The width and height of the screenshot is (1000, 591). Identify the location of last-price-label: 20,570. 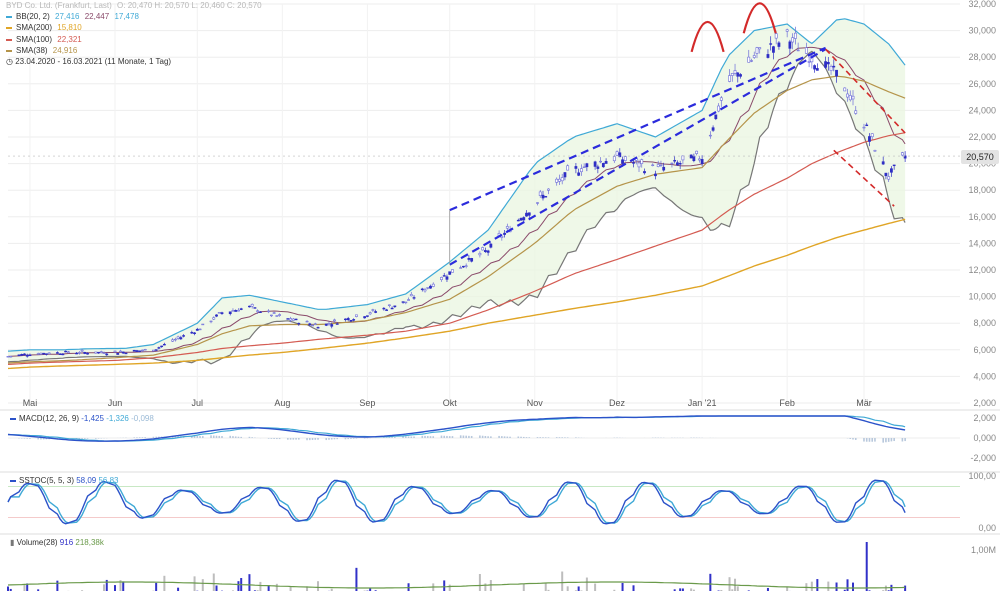
(980, 157).